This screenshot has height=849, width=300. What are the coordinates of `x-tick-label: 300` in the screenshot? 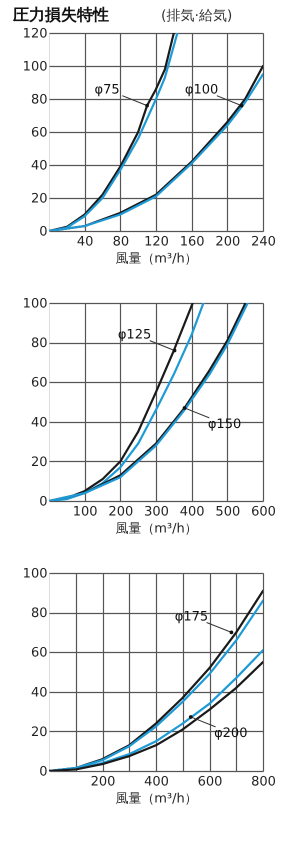 It's located at (156, 512).